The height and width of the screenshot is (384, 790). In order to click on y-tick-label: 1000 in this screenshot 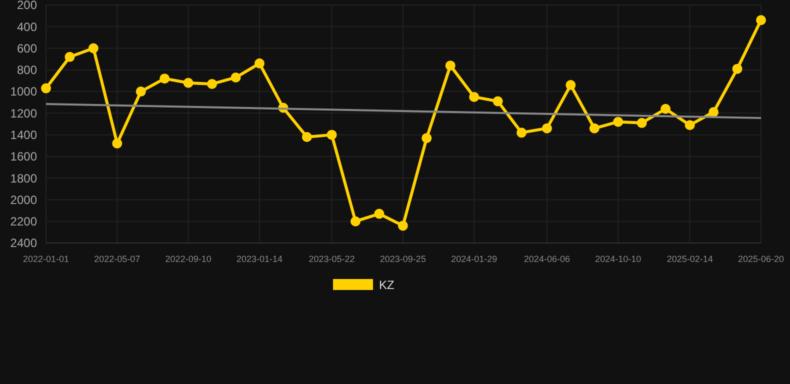, I will do `click(24, 91)`.